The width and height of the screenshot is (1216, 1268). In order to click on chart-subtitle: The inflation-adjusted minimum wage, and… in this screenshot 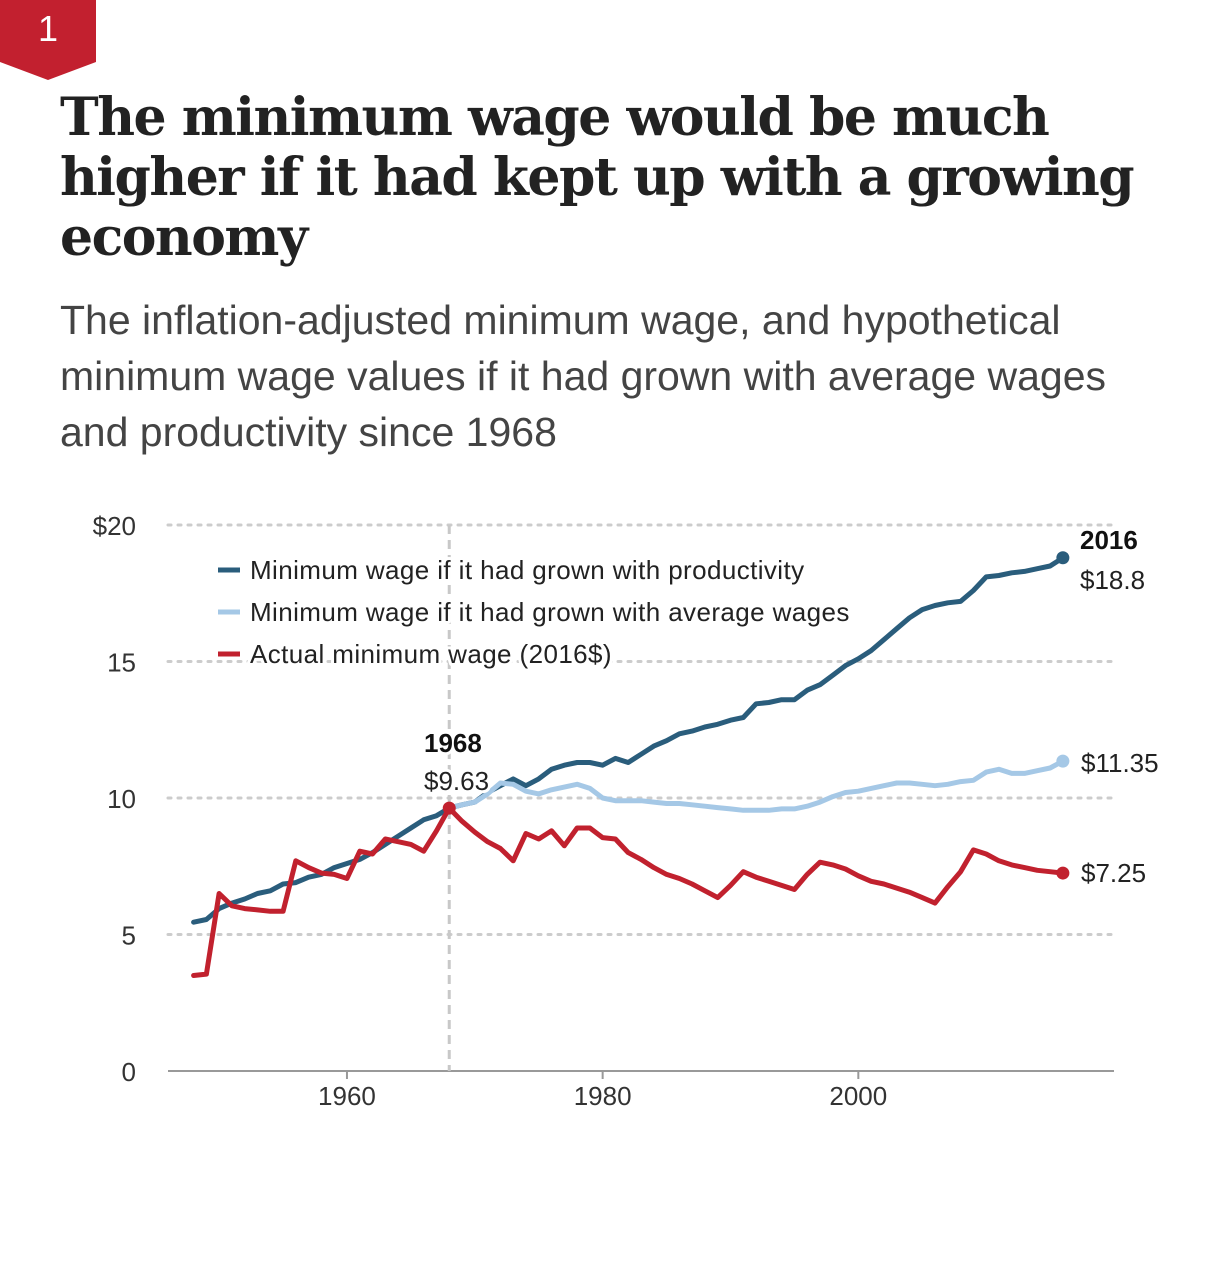, I will do `click(583, 376)`.